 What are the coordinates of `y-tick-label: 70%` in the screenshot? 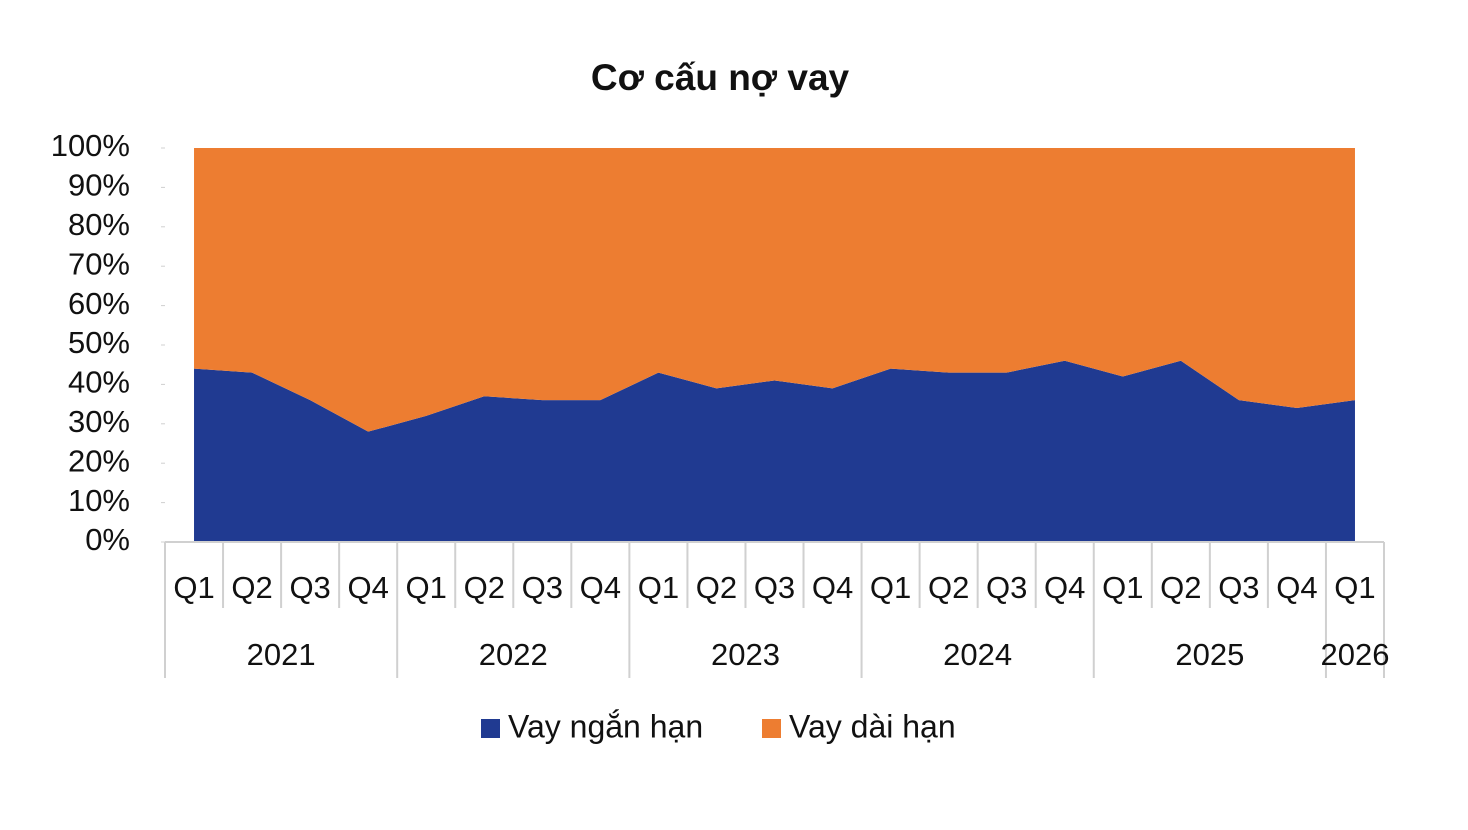 It's located at (99, 263).